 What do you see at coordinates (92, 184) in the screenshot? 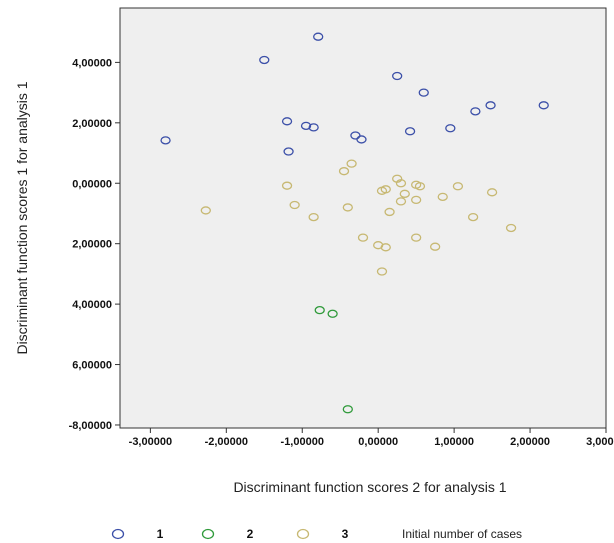
I see `y-tick-label: 0,00000` at bounding box center [92, 184].